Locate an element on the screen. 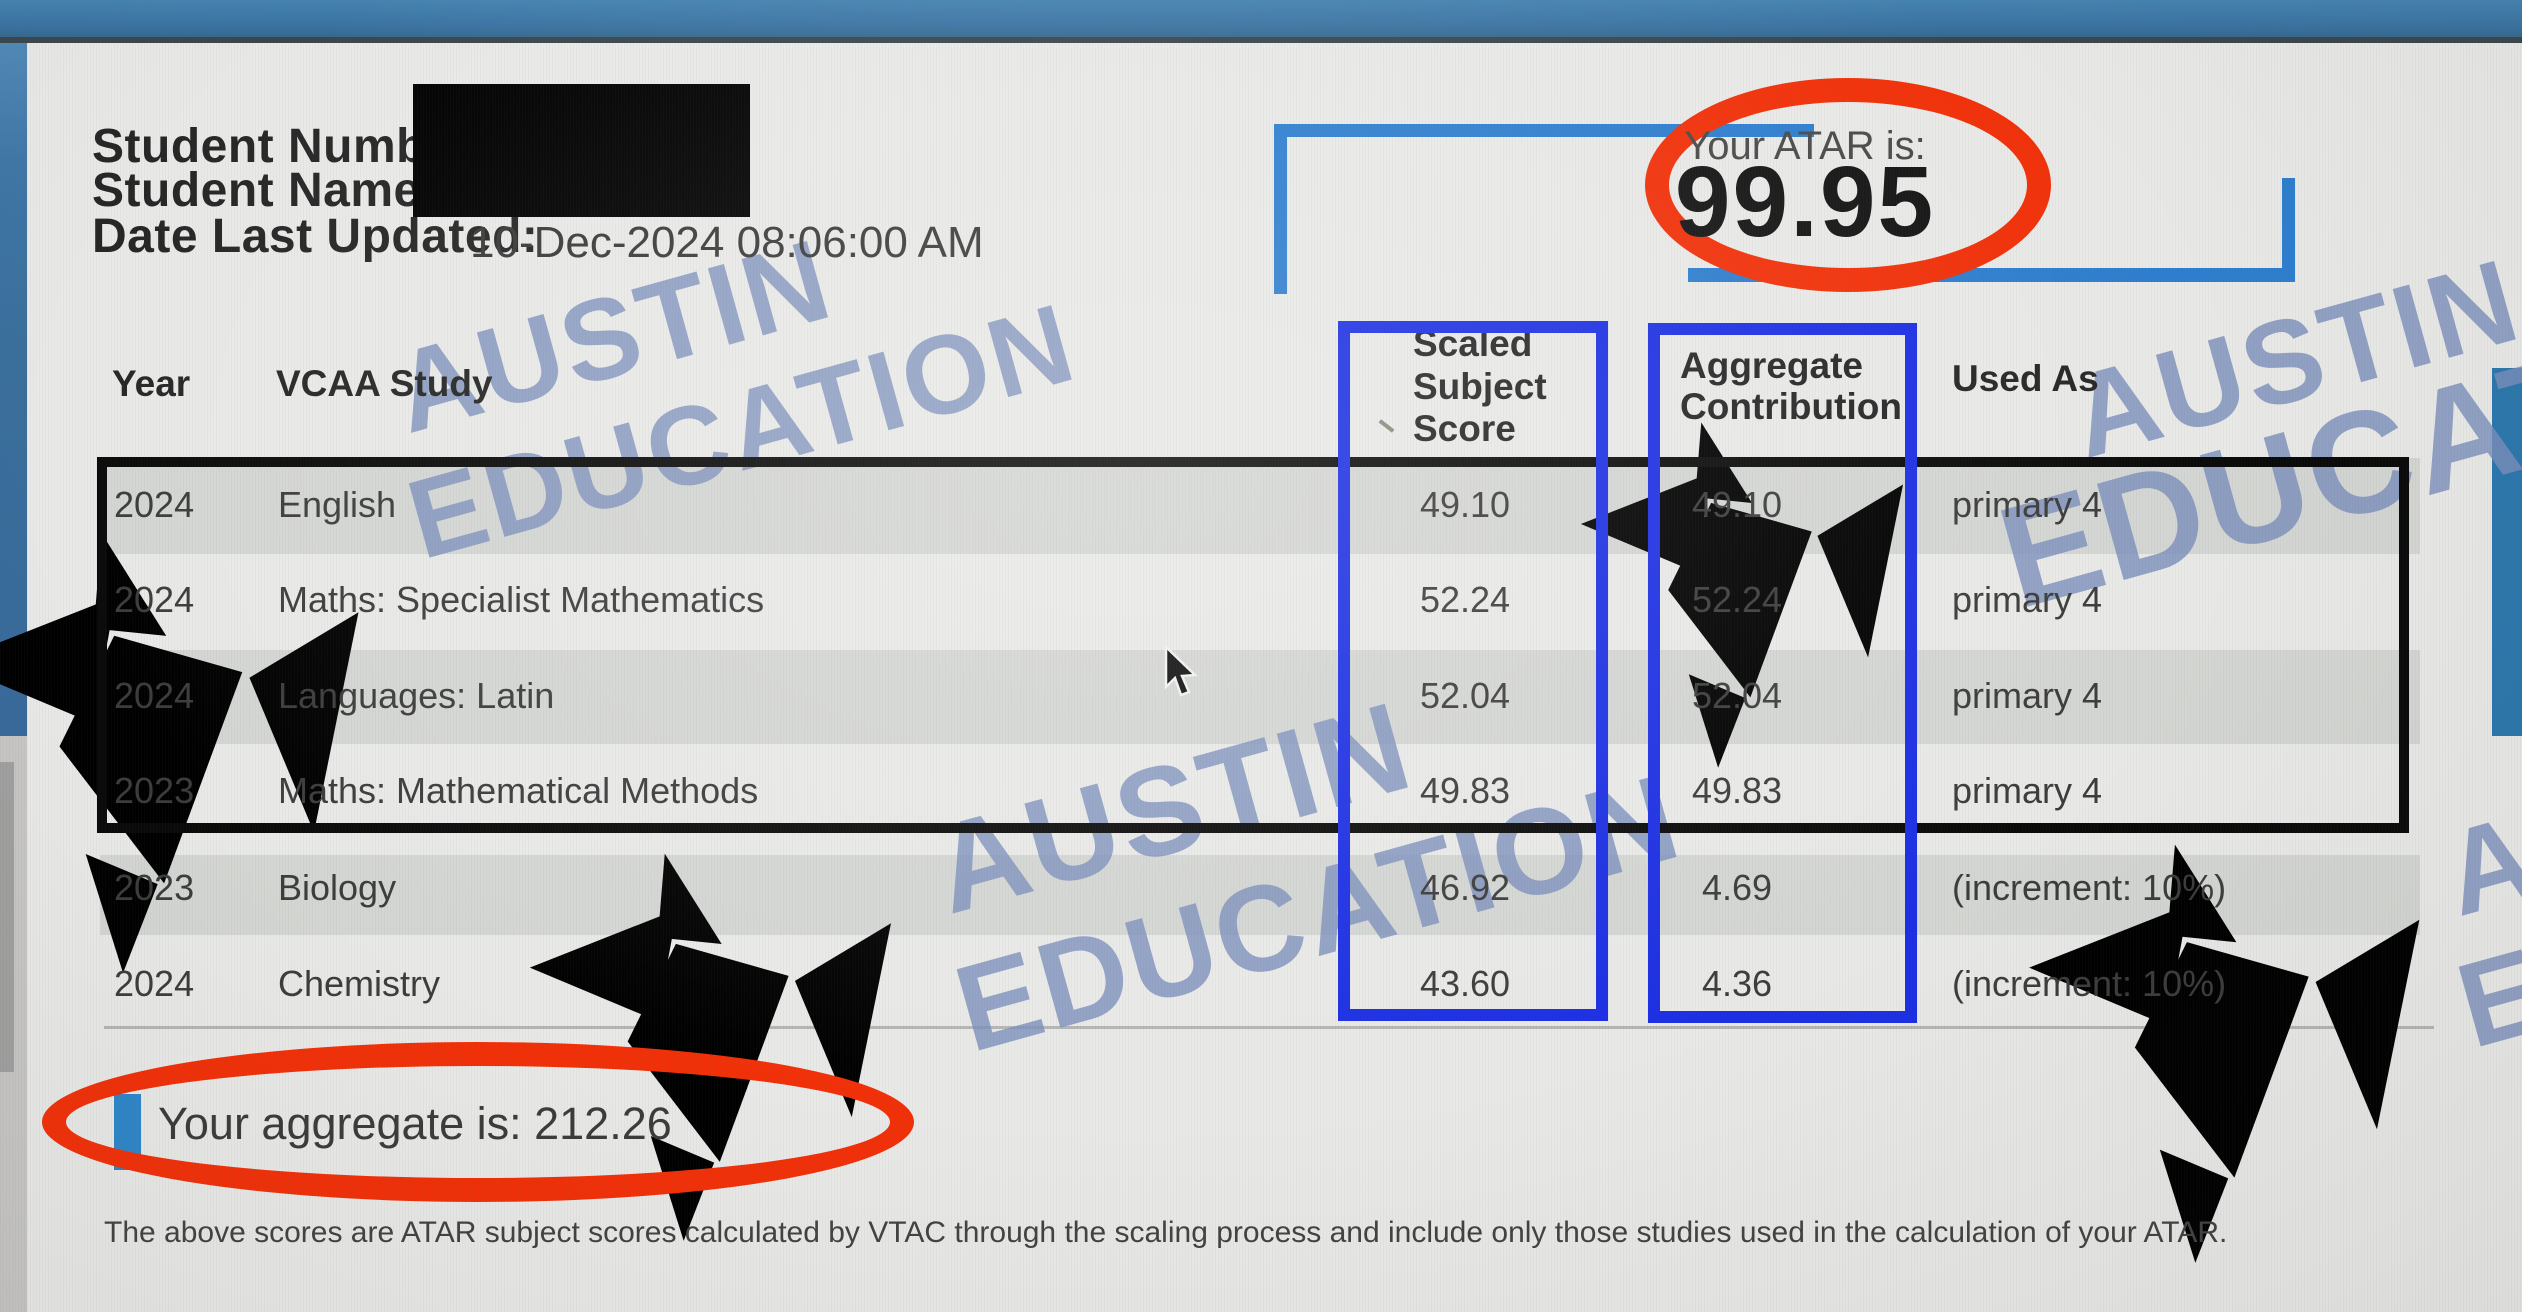  cell-scaled-score: 46.92 is located at coordinates (1465, 887).